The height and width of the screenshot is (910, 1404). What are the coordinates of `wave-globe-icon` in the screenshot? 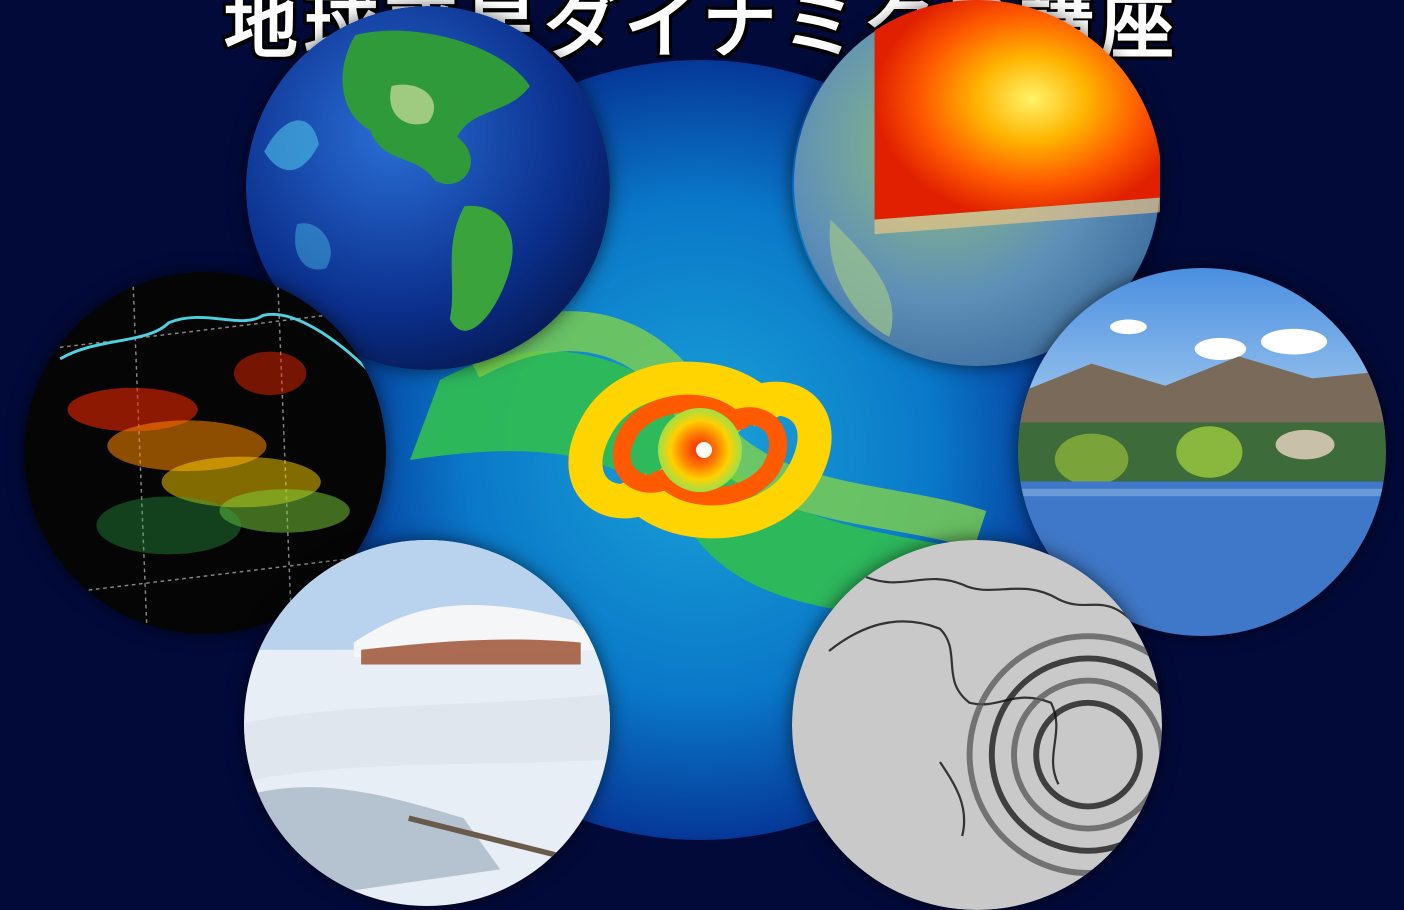 It's located at (977, 725).